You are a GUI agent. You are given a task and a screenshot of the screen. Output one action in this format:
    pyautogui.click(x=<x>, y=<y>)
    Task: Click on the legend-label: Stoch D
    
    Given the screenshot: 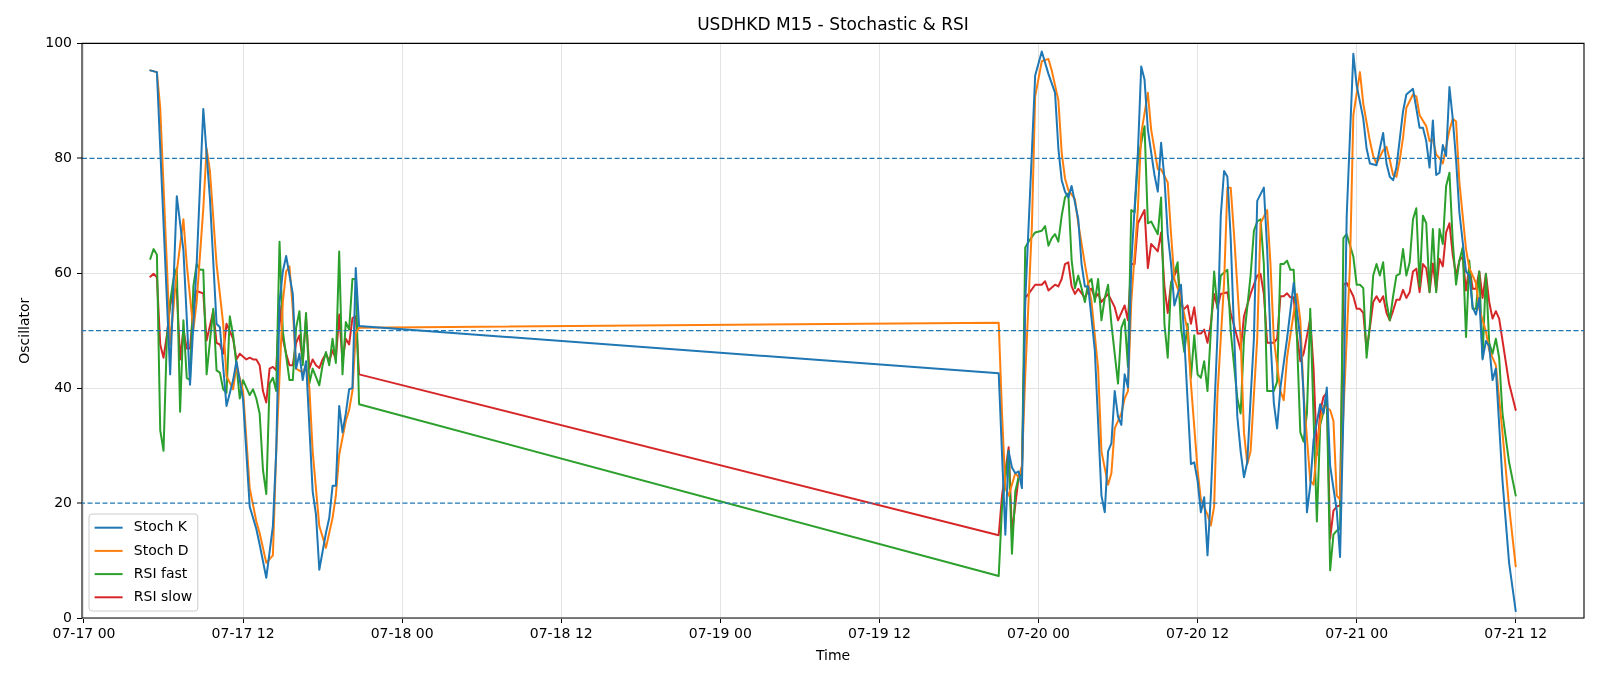 What is the action you would take?
    pyautogui.click(x=161, y=549)
    